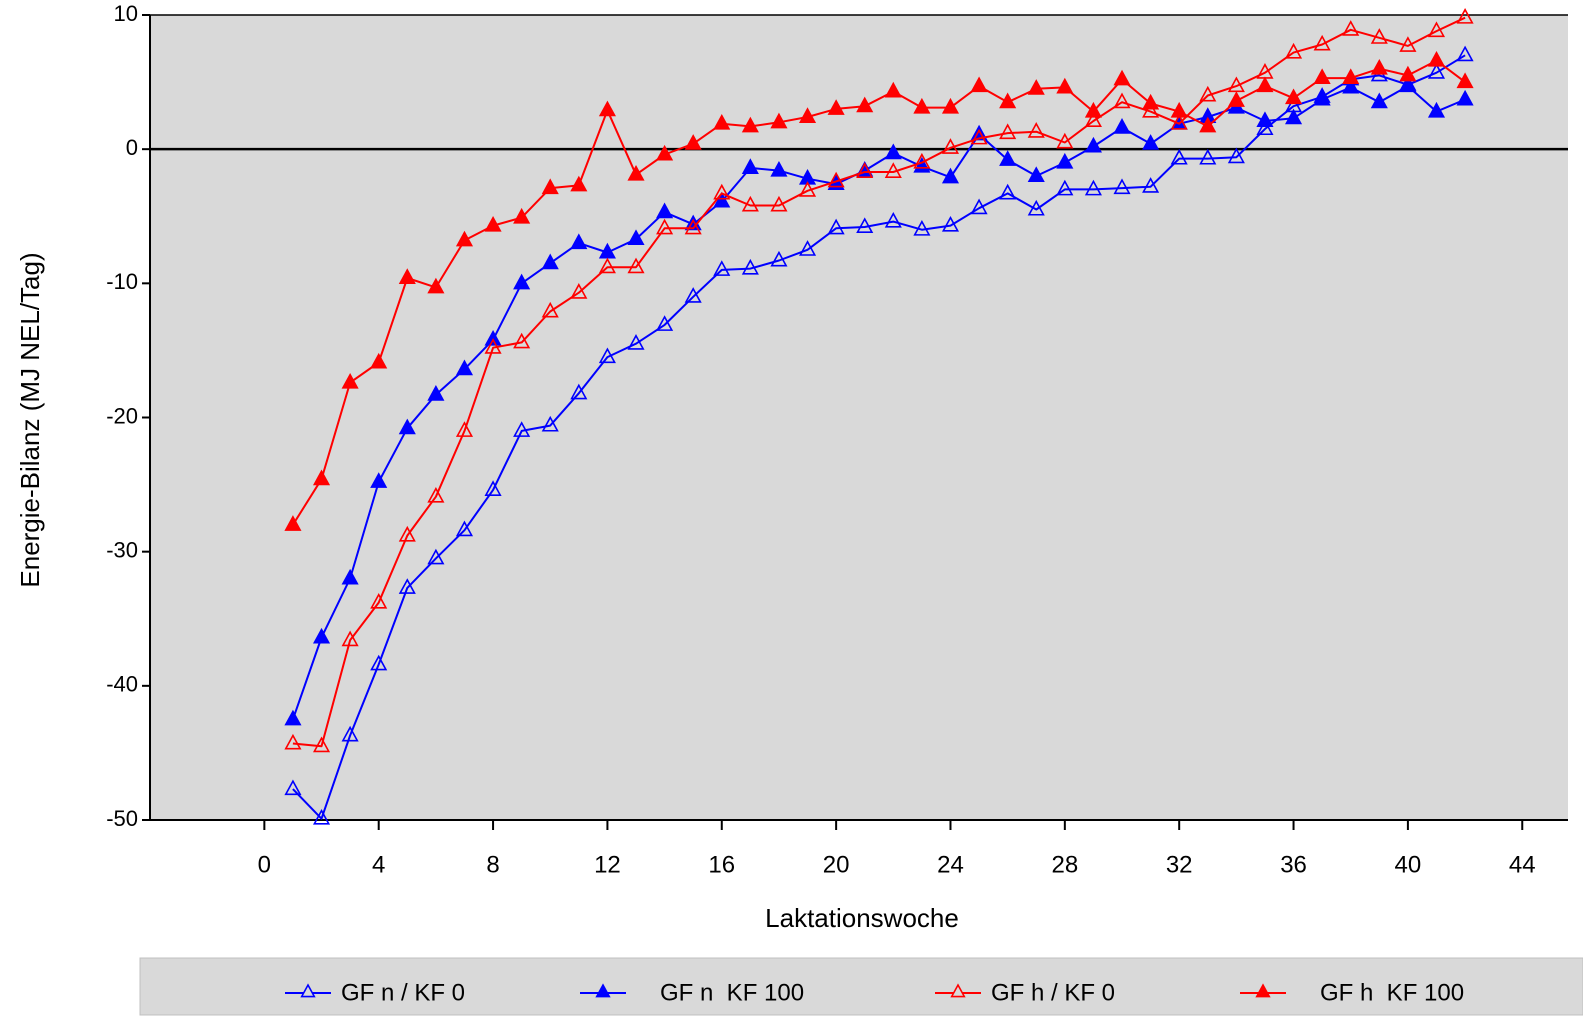 The width and height of the screenshot is (1583, 1025). Describe the element at coordinates (1392, 992) in the screenshot. I see `legend-label: GF h KF 100` at that location.